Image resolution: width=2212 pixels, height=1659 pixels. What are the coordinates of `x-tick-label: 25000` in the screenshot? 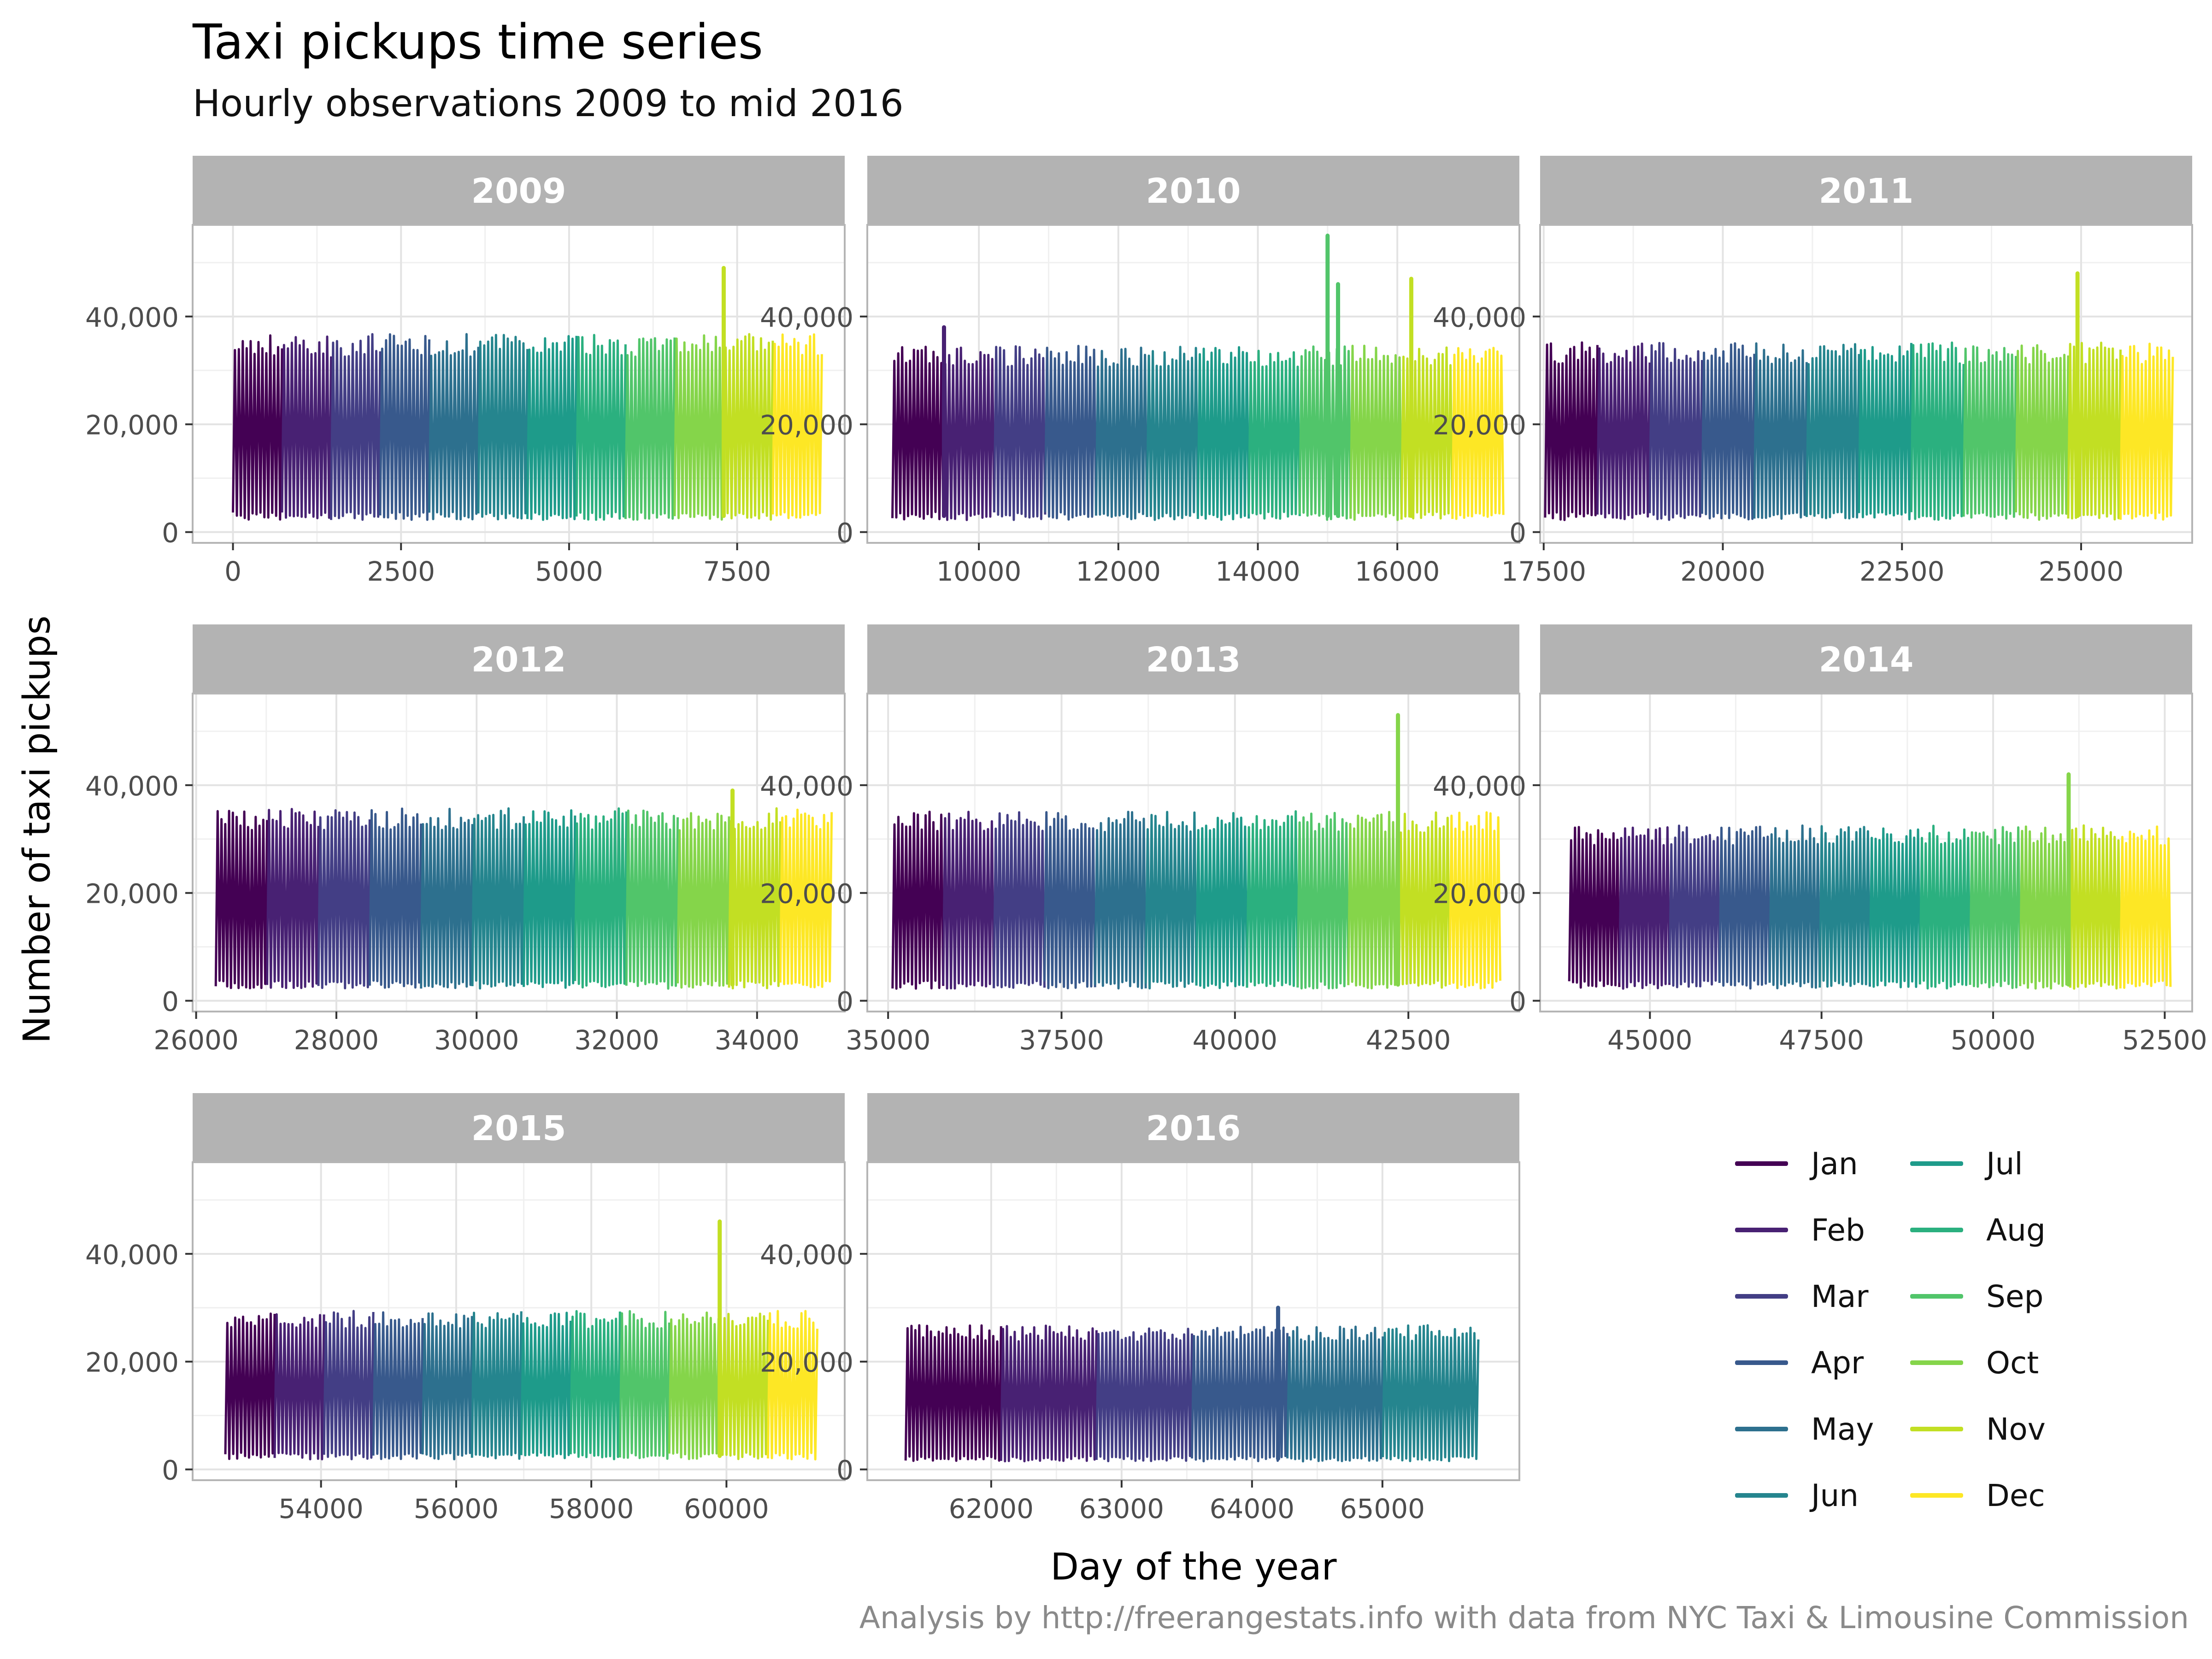 It's located at (2081, 571).